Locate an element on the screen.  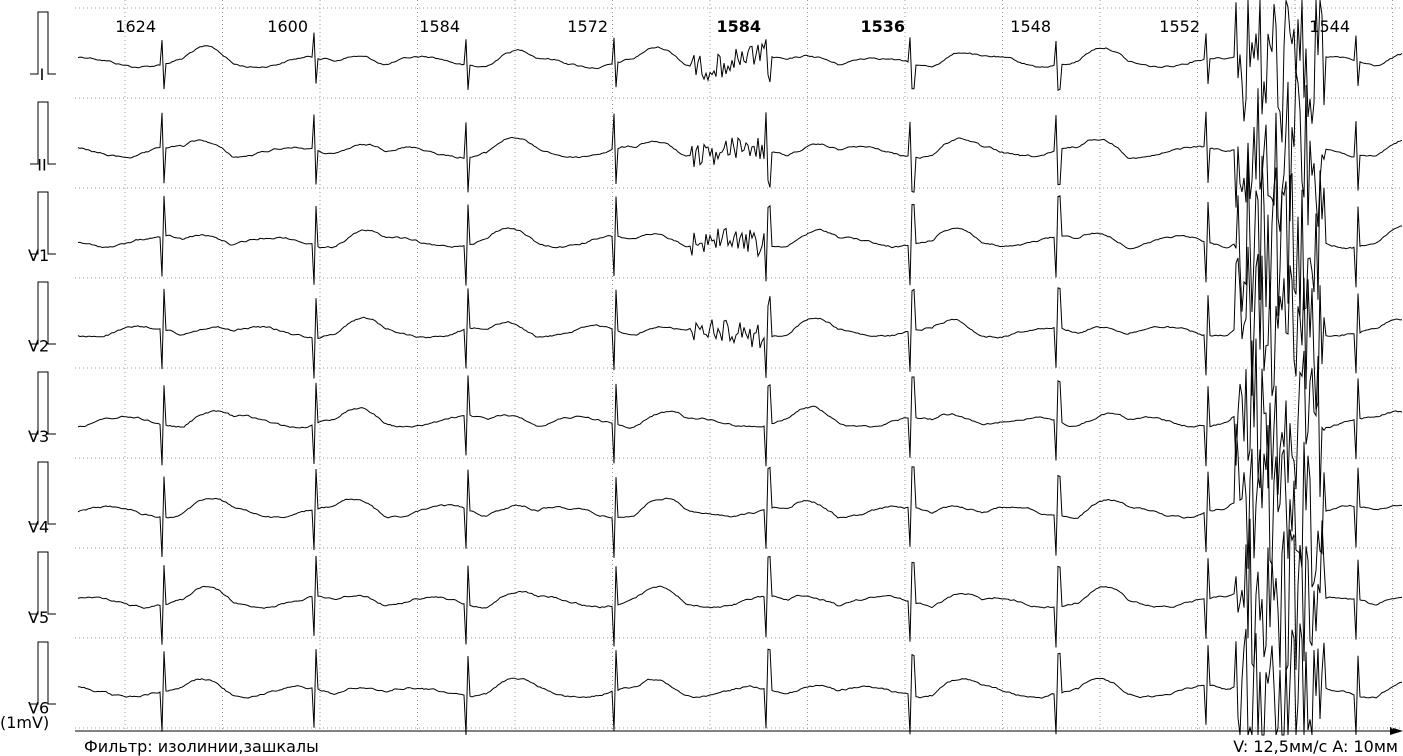
rr-interval: 1600 is located at coordinates (287, 26).